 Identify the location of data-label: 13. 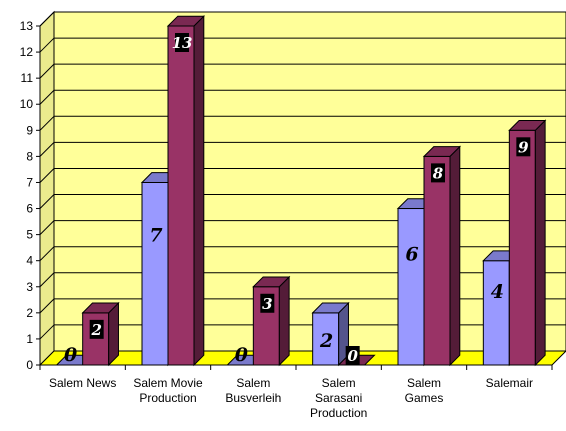
(182, 43).